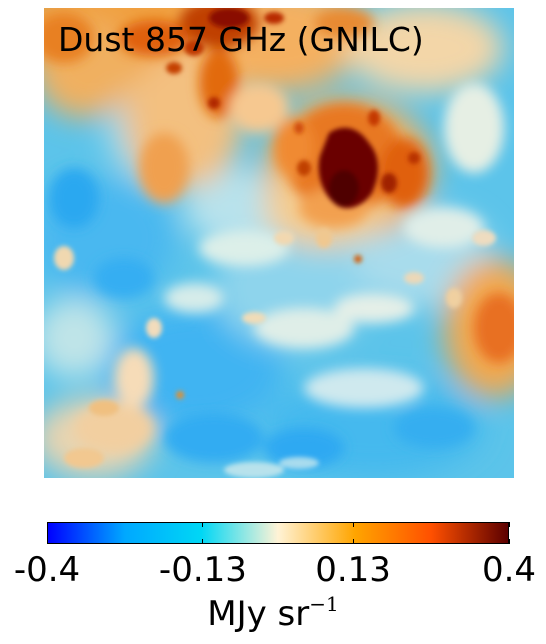  I want to click on colorbar-unit-label: MJy sr−1, so click(273, 613).